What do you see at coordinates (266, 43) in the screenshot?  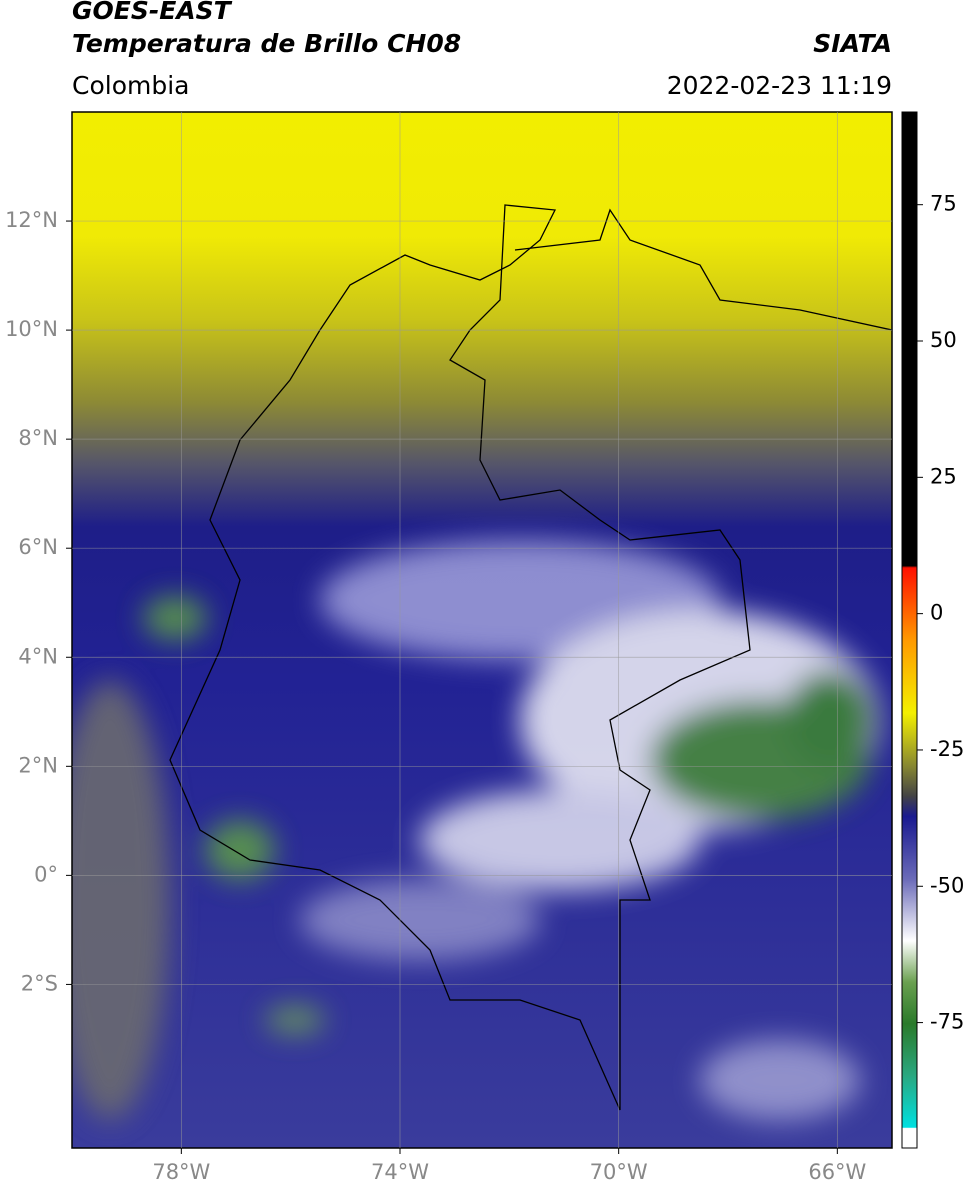 I see `product-title: Temperatura de Brillo CH08` at bounding box center [266, 43].